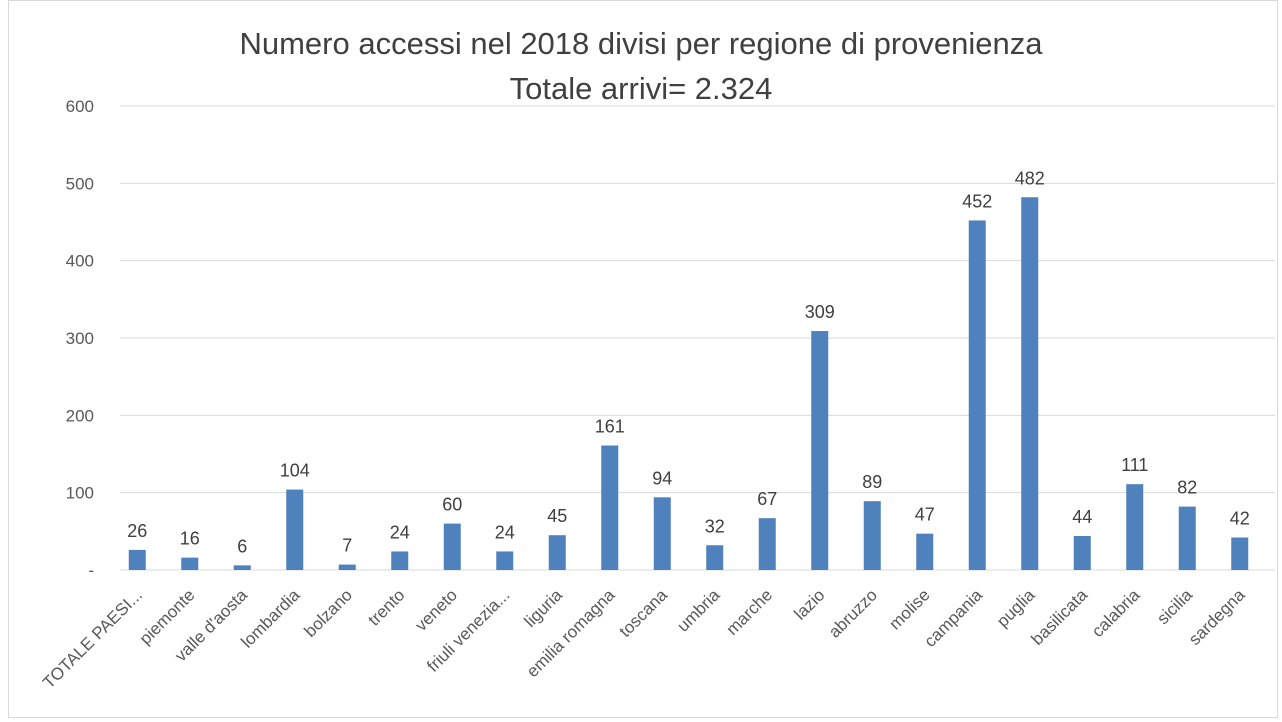 This screenshot has height=722, width=1282. Describe the element at coordinates (641, 88) in the screenshot. I see `chart-subtitle: Totale arrivi= 2.324` at that location.